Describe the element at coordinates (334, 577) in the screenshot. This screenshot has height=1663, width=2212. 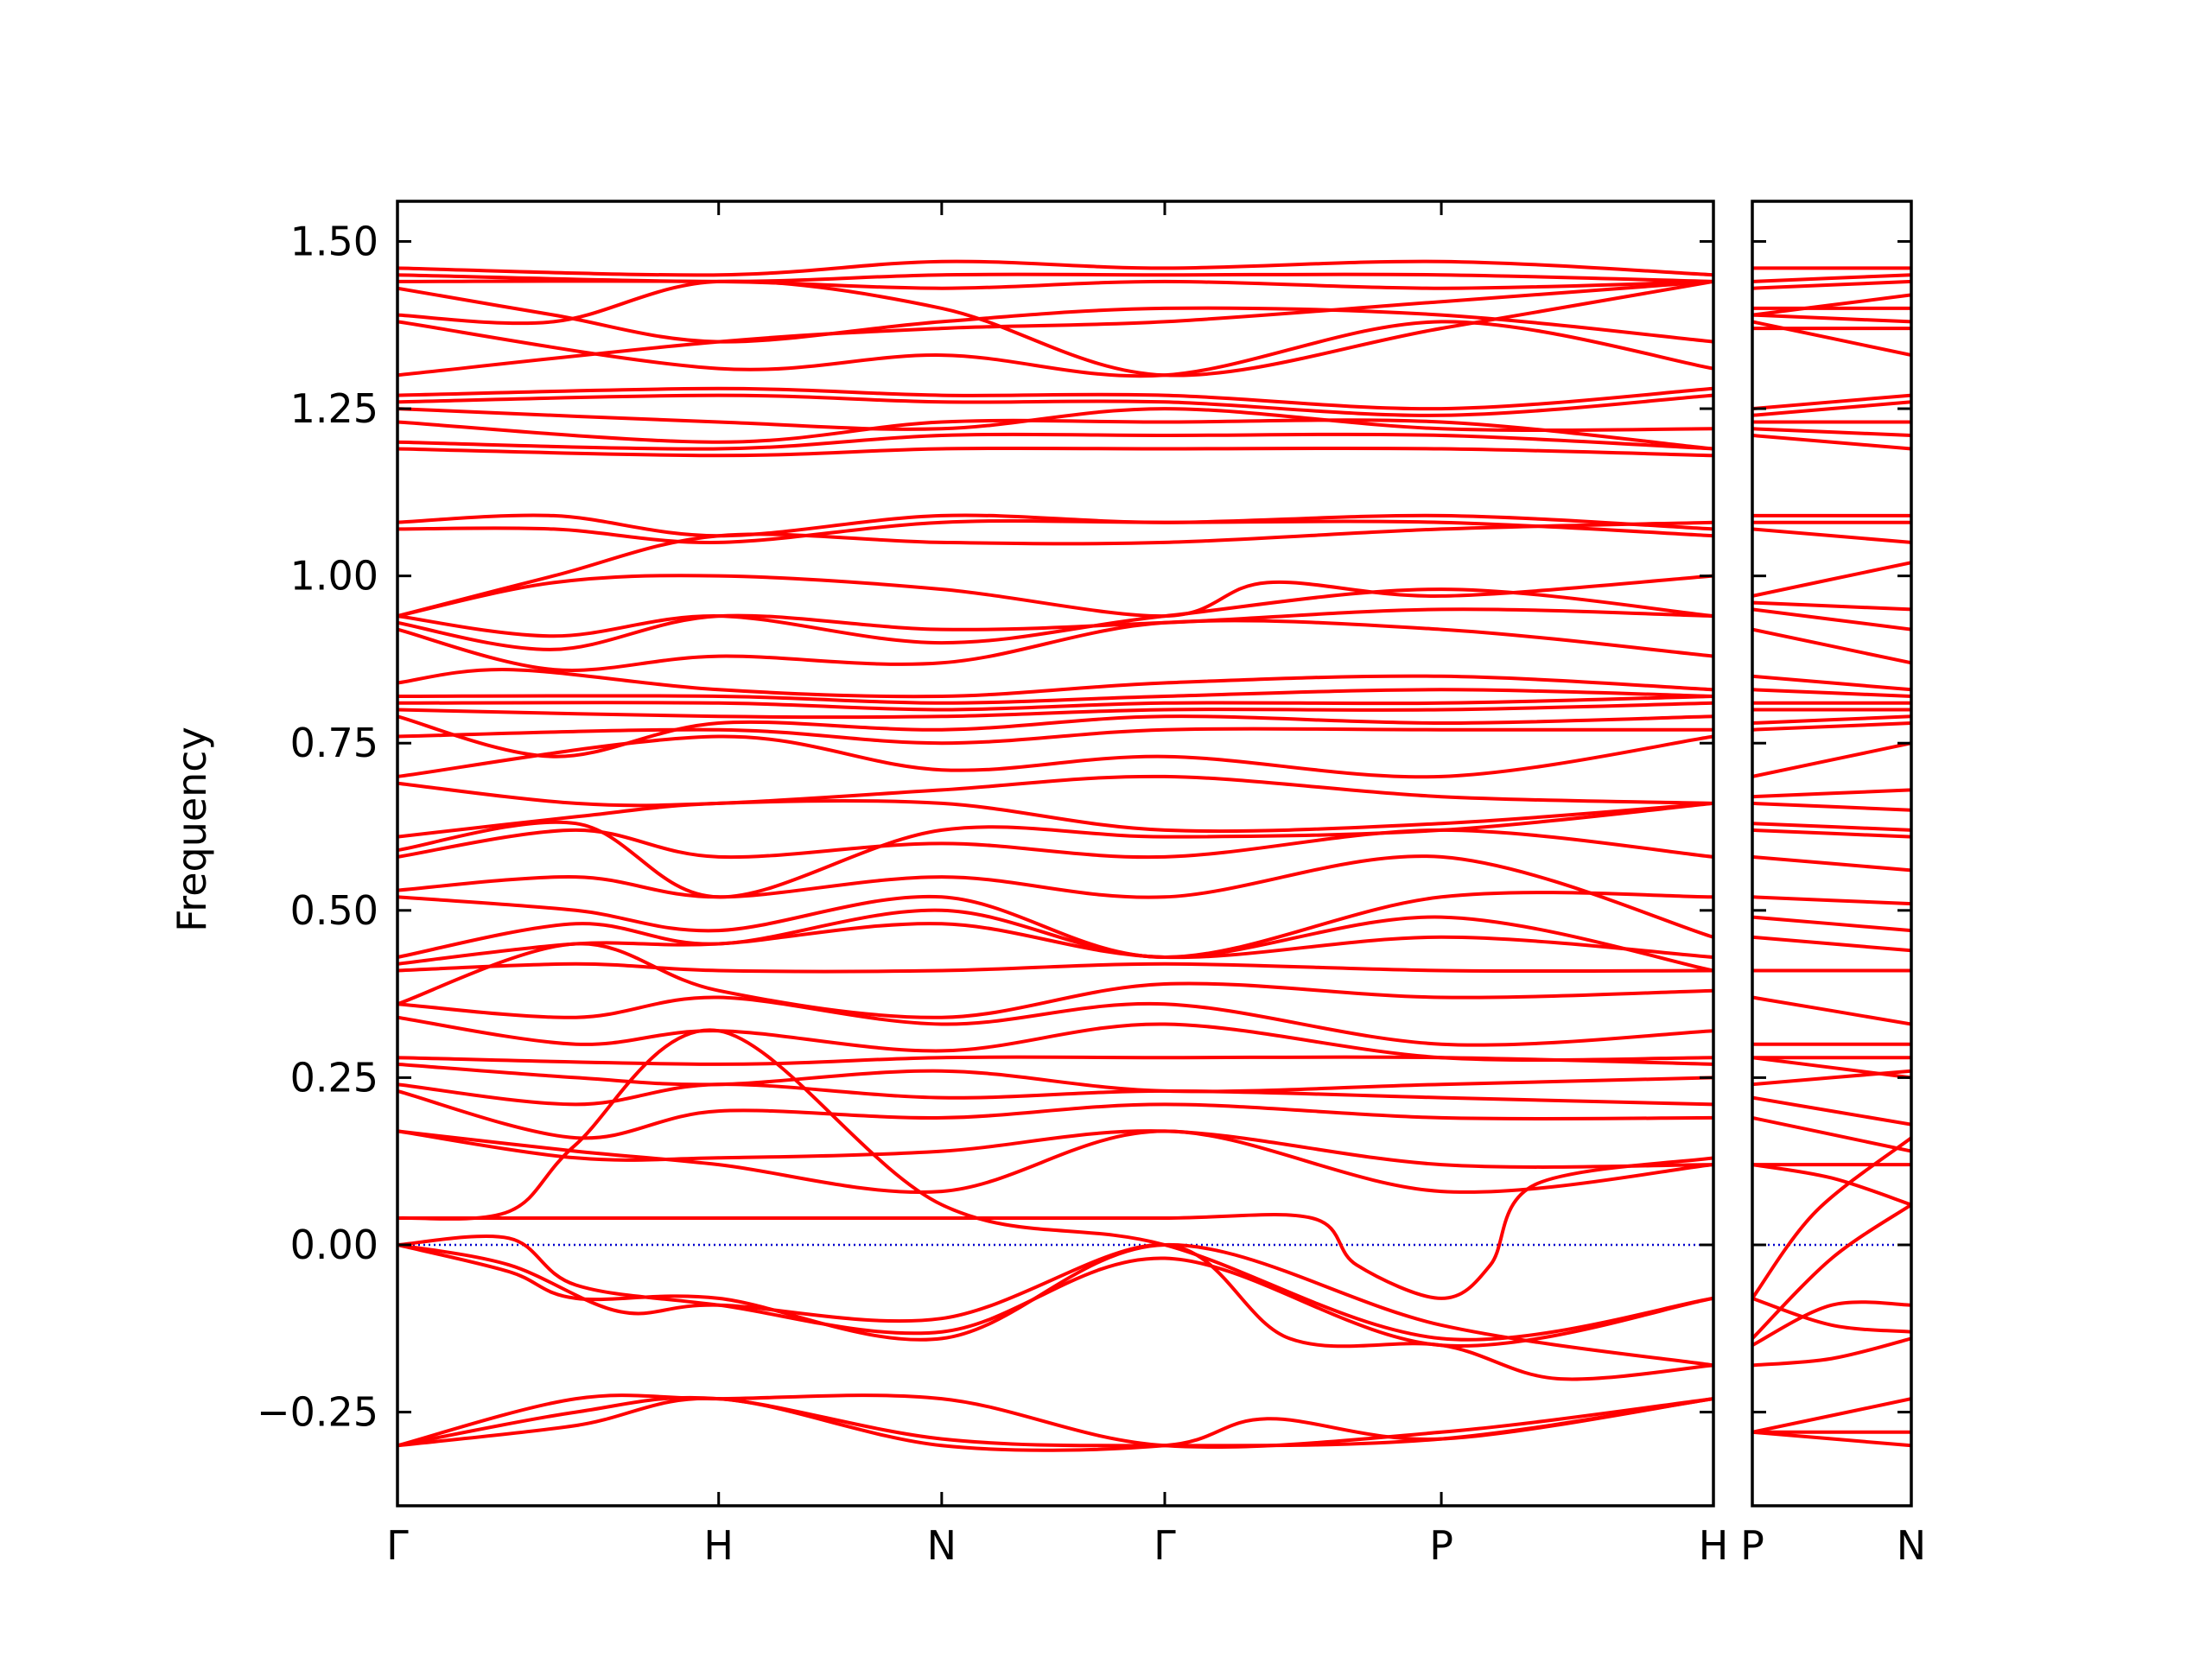
I see `y-tick-label: 1.00` at that location.